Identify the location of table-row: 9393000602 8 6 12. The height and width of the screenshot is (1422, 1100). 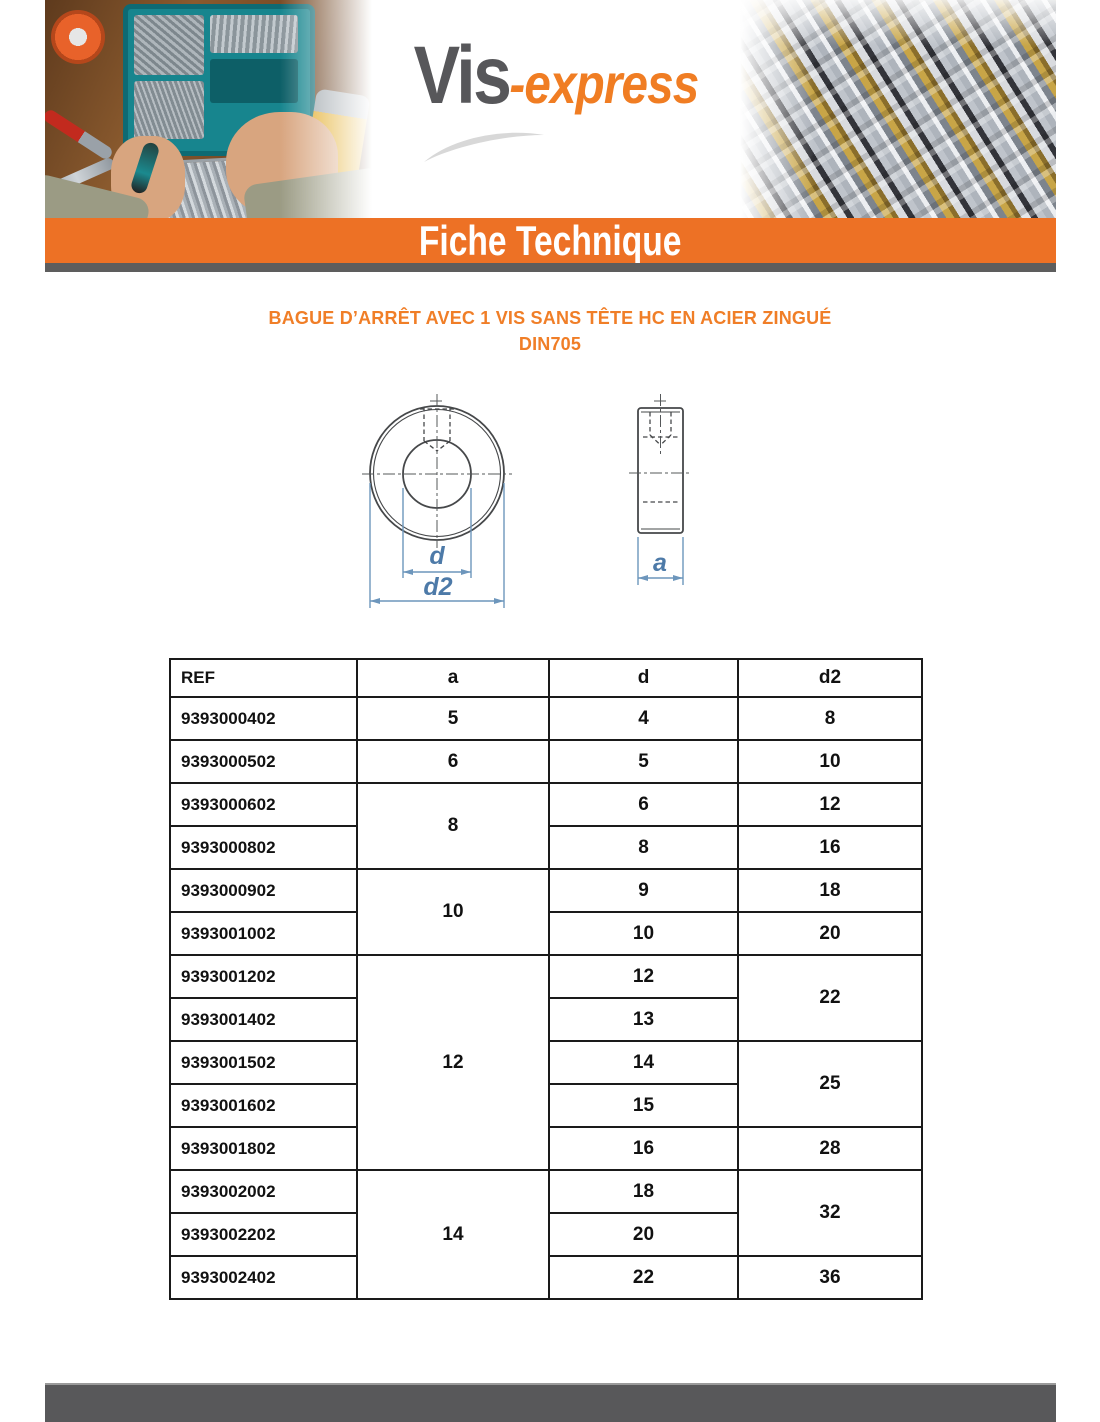
(546, 826).